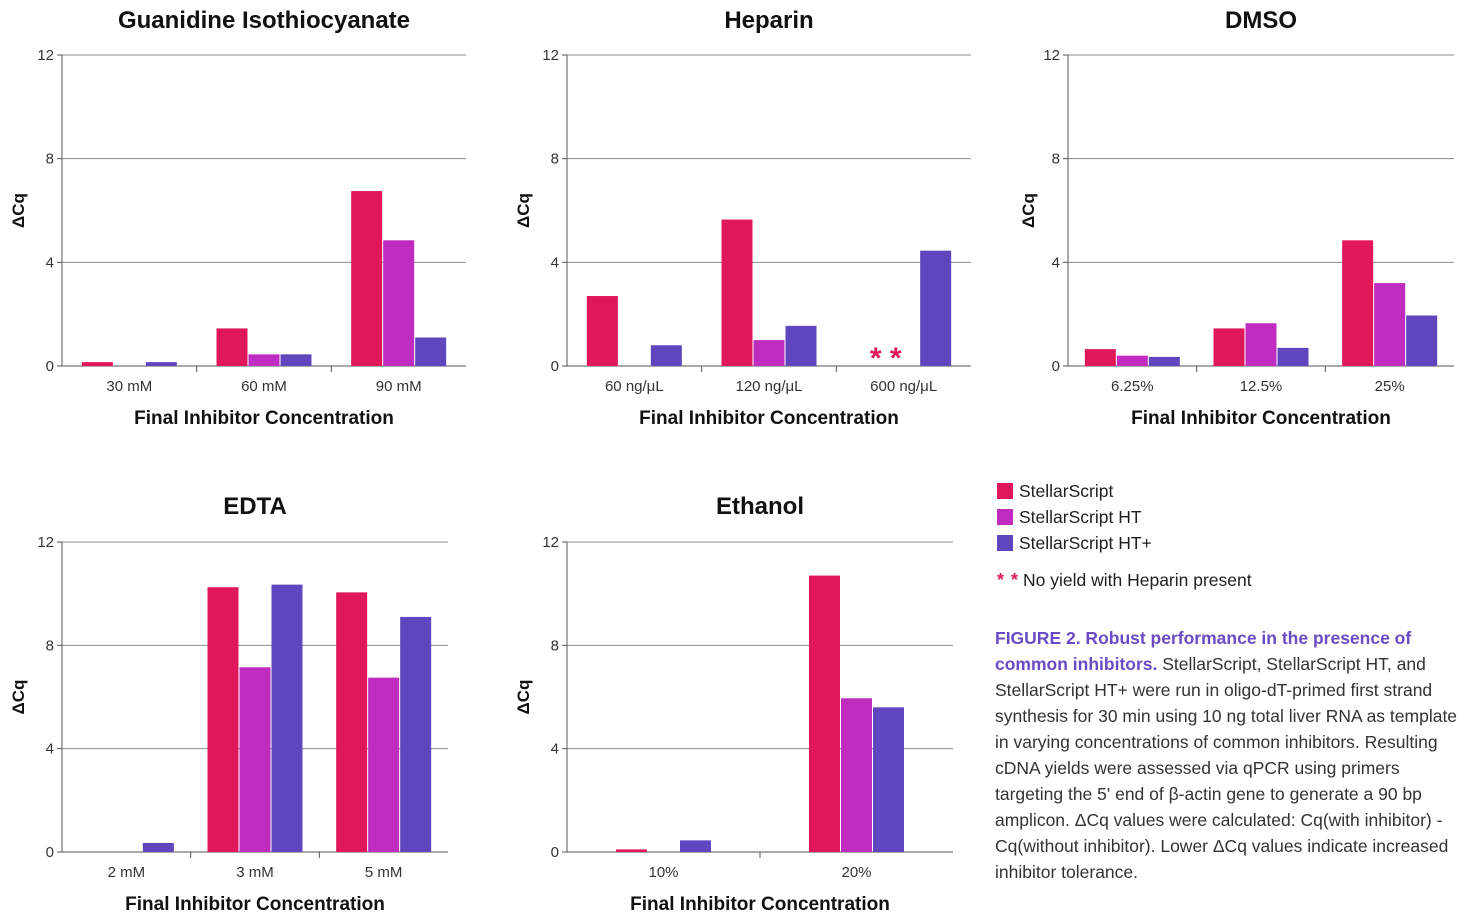 This screenshot has height=916, width=1468. What do you see at coordinates (737, 292) in the screenshot?
I see `bar-stellarscript-120-ng-l` at bounding box center [737, 292].